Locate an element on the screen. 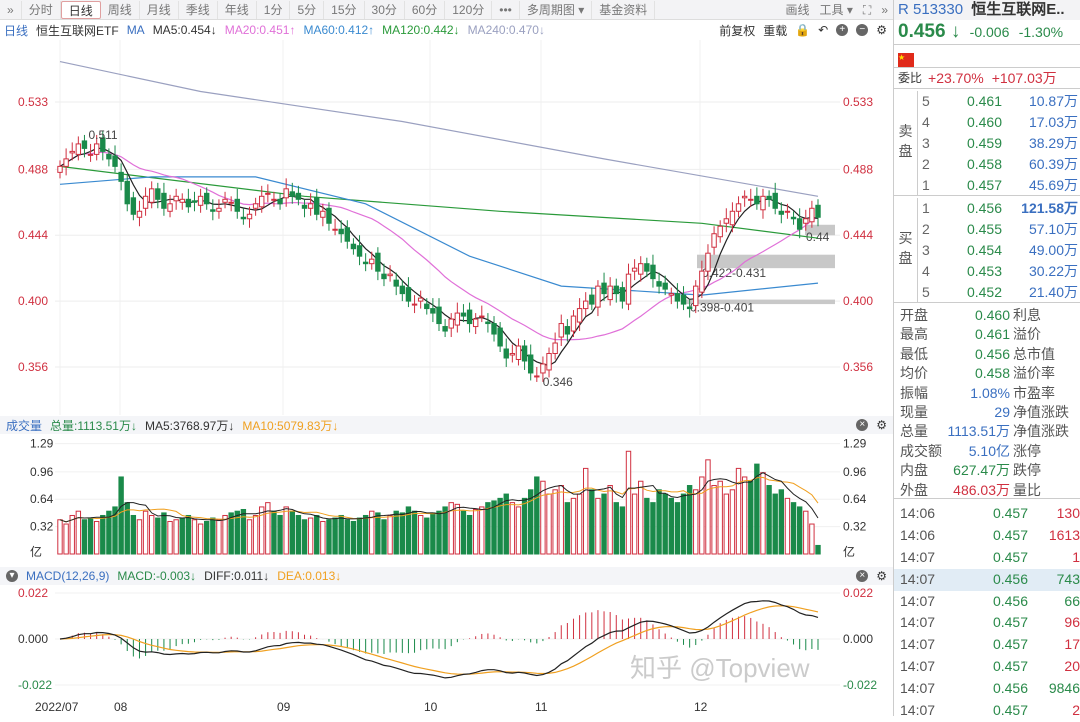  tab-period-2: 周线 is located at coordinates (120, 9).